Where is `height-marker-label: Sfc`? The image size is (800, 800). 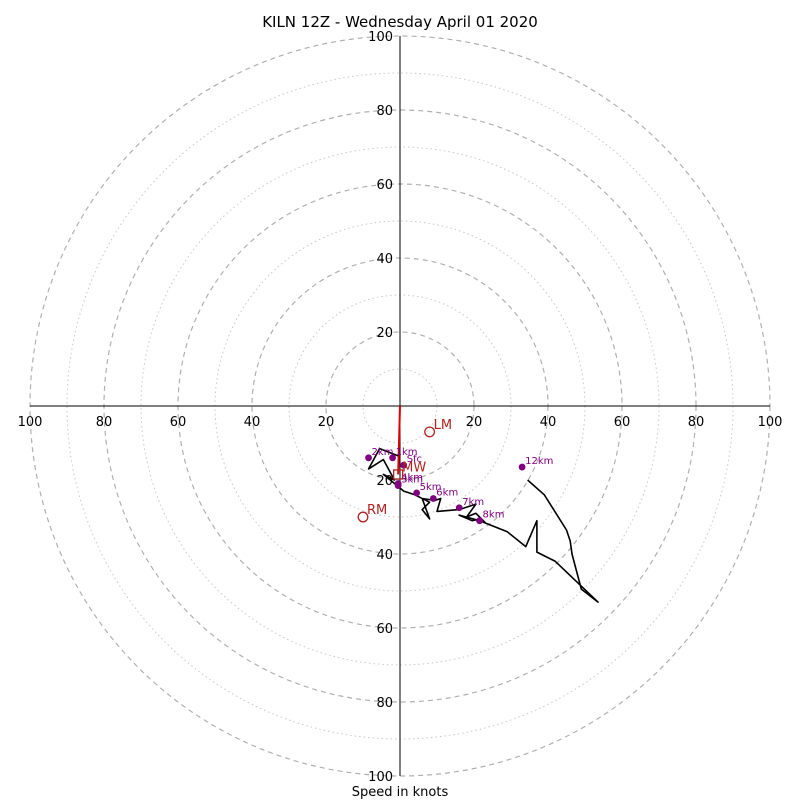 height-marker-label: Sfc is located at coordinates (414, 459).